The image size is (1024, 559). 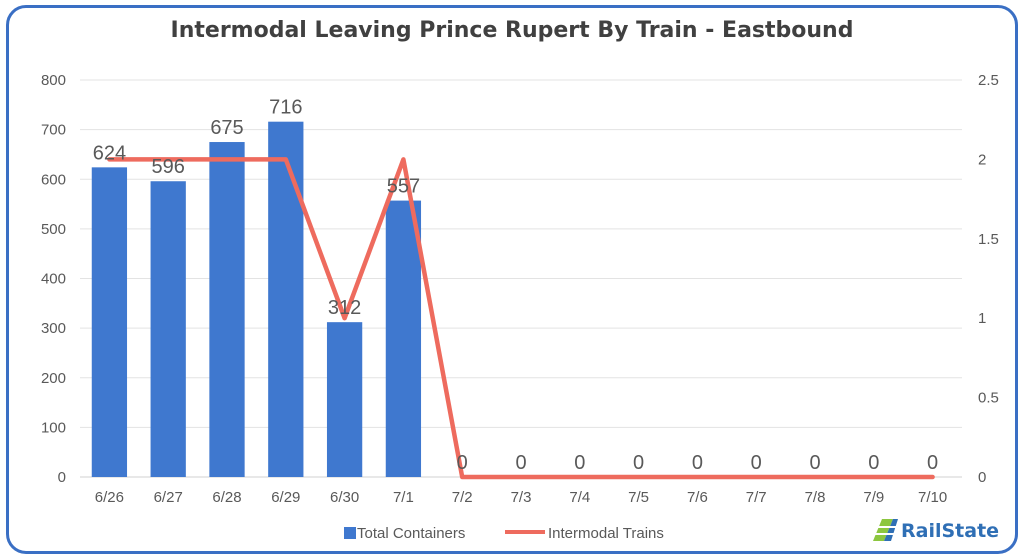 What do you see at coordinates (982, 159) in the screenshot?
I see `y-right-tick-label: 2` at bounding box center [982, 159].